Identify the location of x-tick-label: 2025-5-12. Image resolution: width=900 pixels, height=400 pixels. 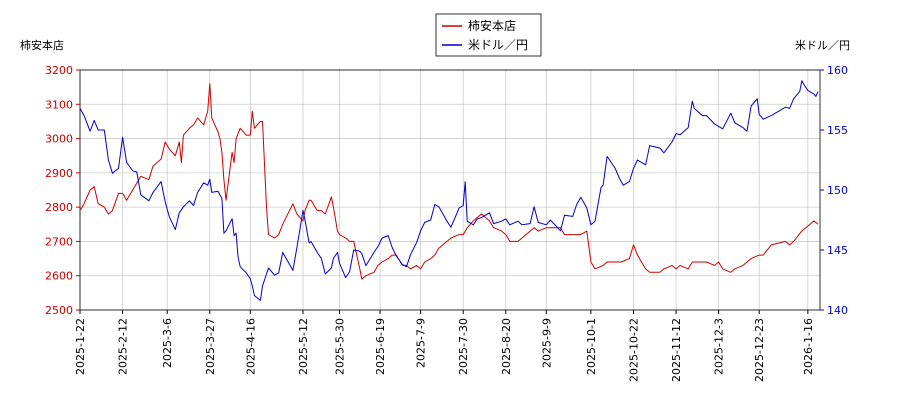
(303, 346).